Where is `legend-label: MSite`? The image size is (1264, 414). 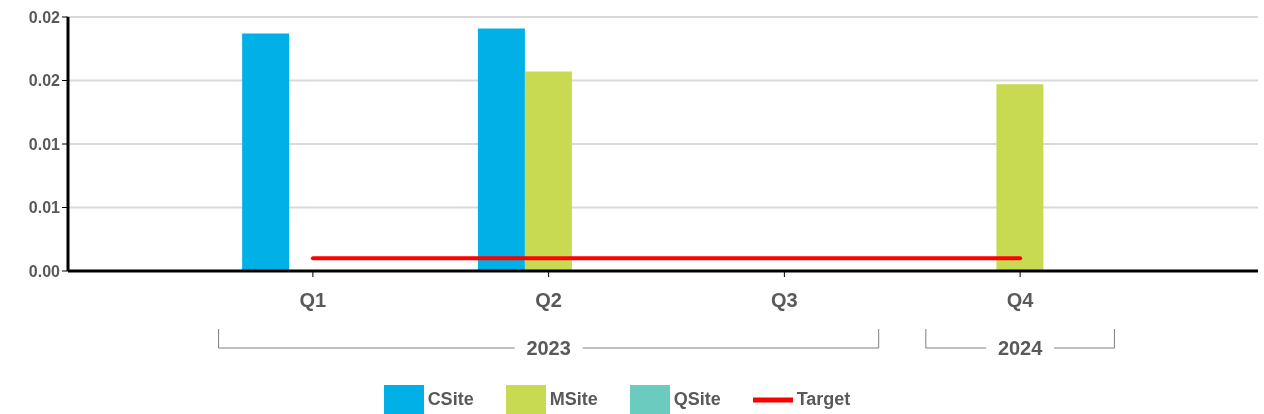
legend-label: MSite is located at coordinates (573, 398).